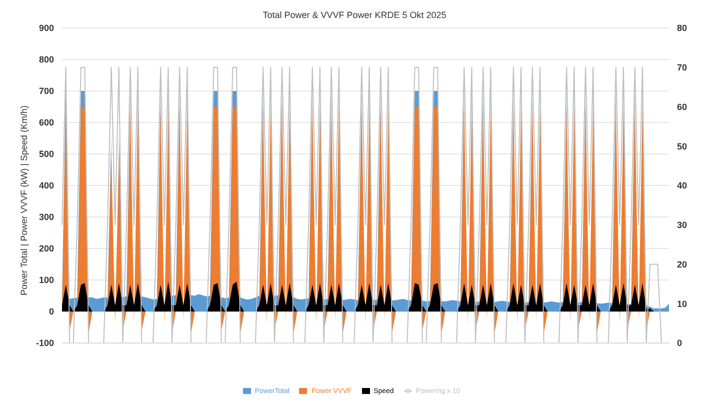  Describe the element at coordinates (679, 343) in the screenshot. I see `y2-tick-label: 0` at that location.